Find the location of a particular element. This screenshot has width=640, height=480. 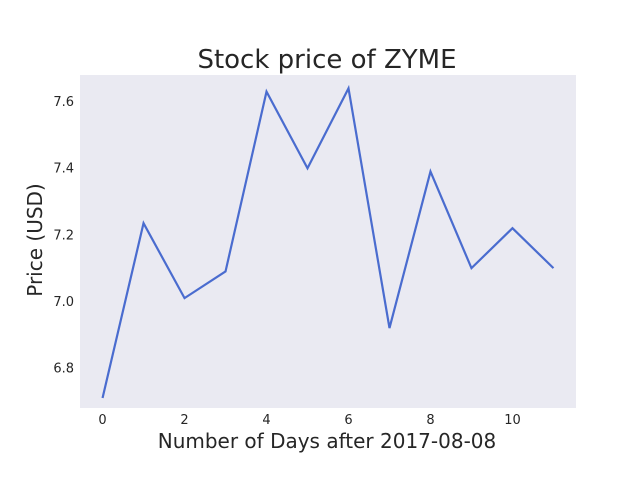

y-axis-ticks: 6.8 7.0 7.2 7.4 7.6 is located at coordinates (63, 235).